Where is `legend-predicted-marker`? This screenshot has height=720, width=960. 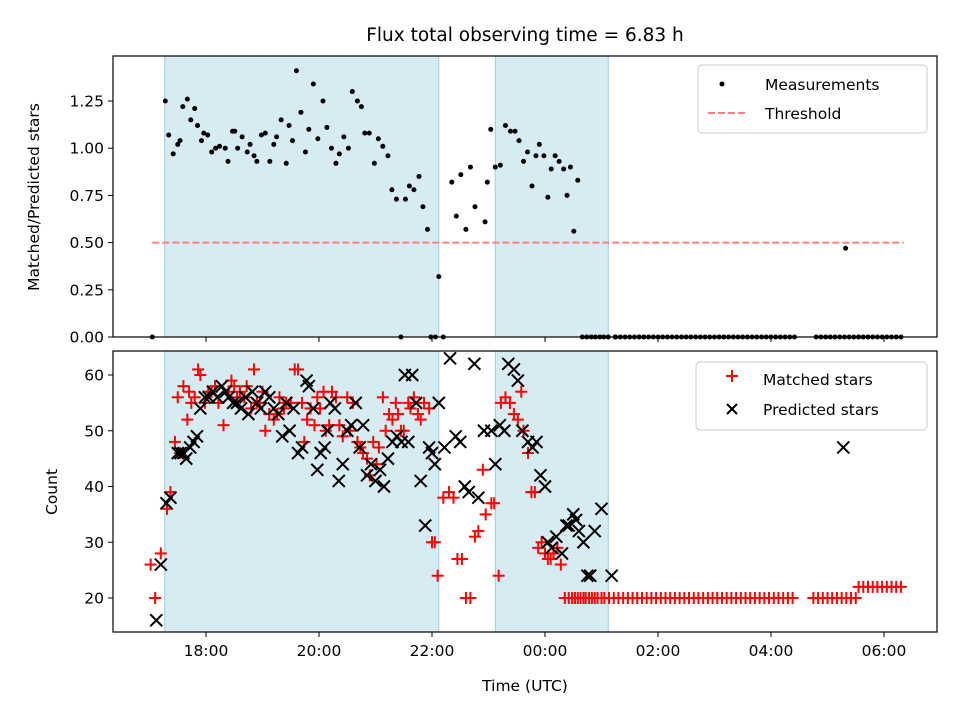
legend-predicted-marker is located at coordinates (732, 409).